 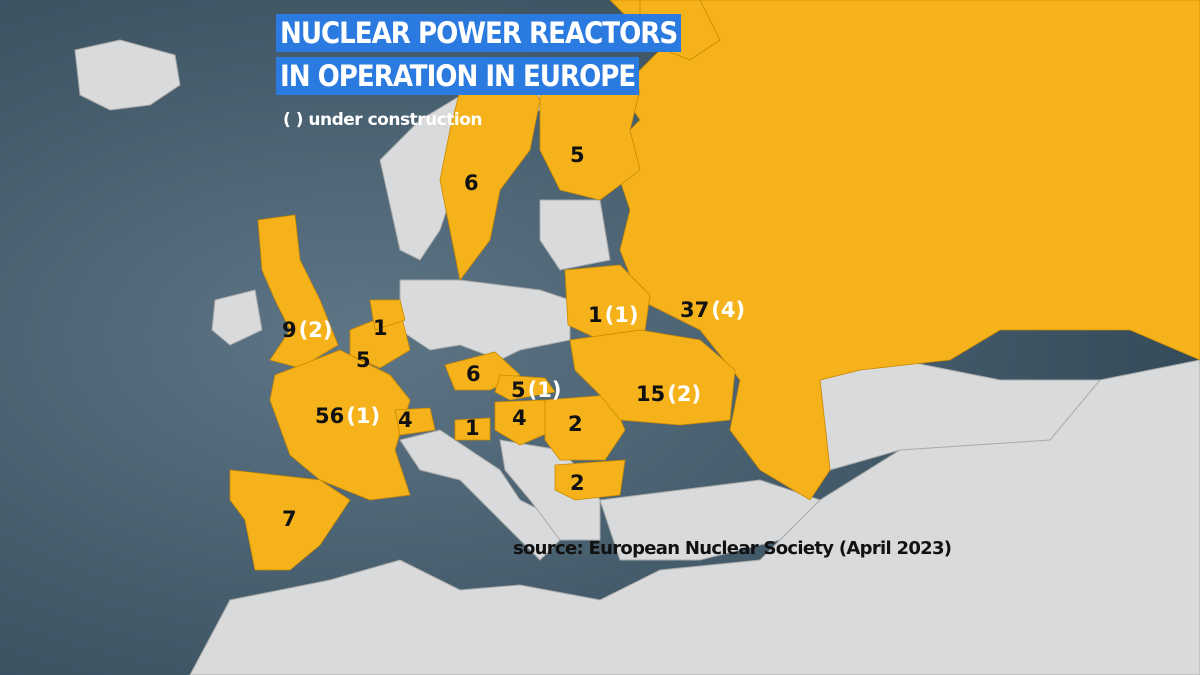 I want to click on operating-count: 7, so click(x=289, y=519).